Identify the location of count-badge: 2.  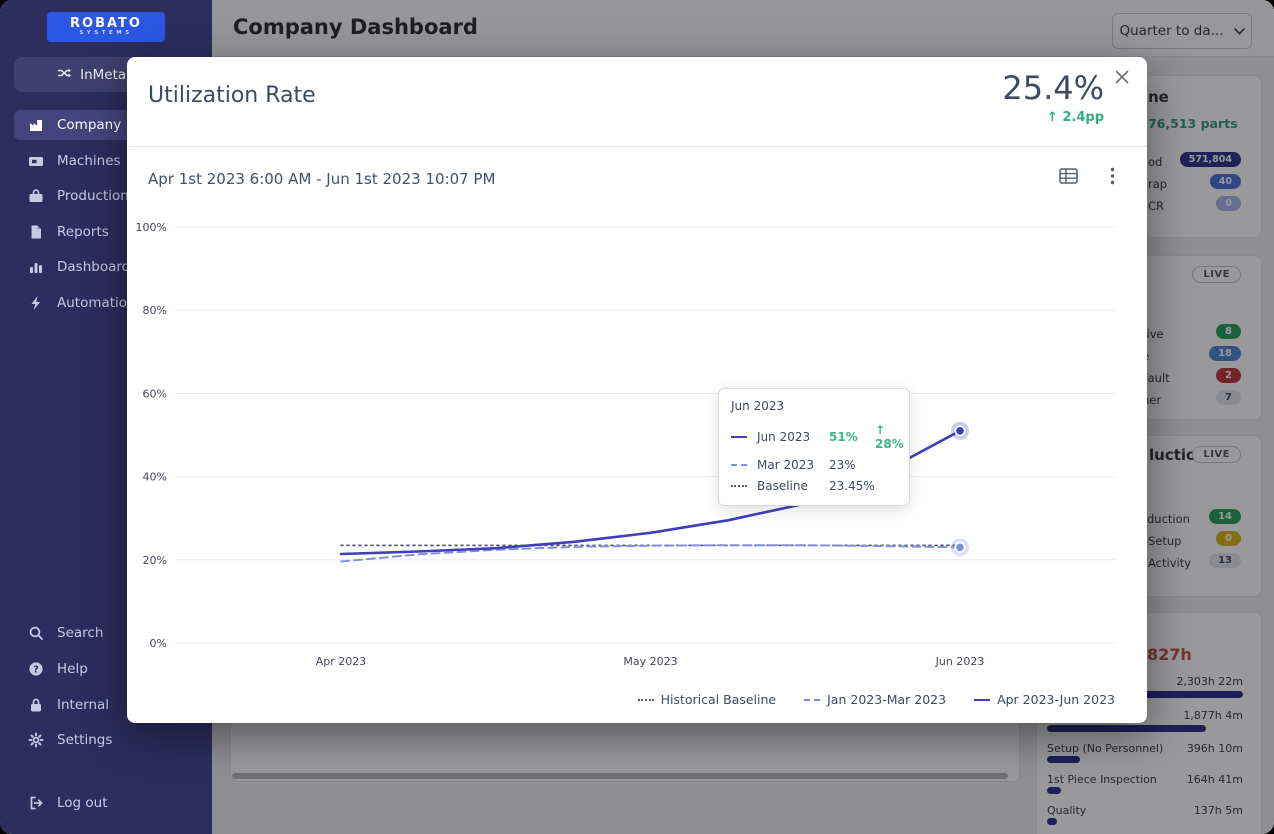
(1228, 375).